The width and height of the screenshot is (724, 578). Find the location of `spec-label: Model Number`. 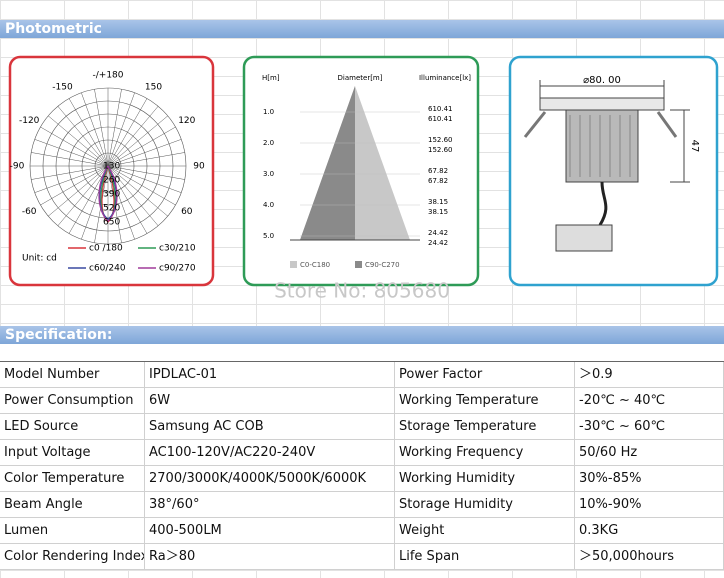

spec-label: Model Number is located at coordinates (72, 375).